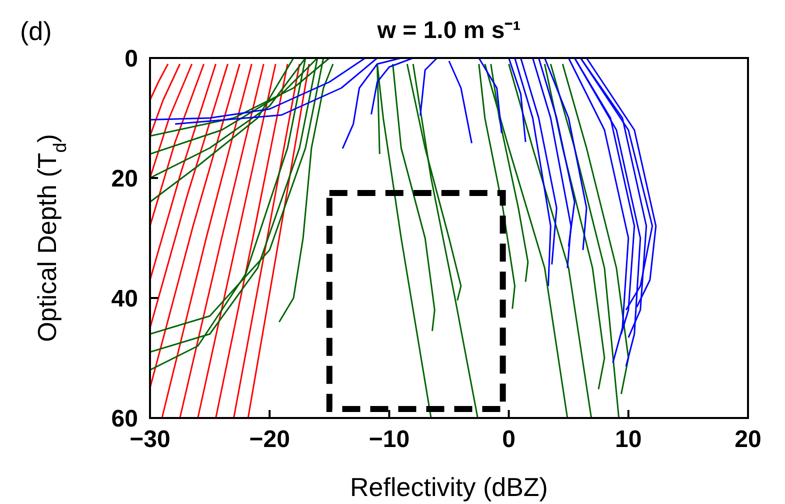 Image resolution: width=785 pixels, height=504 pixels. What do you see at coordinates (628, 440) in the screenshot?
I see `x-tick-label: 10` at bounding box center [628, 440].